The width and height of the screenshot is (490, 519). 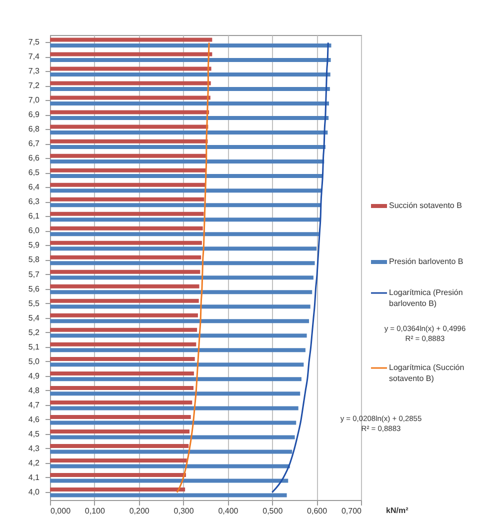 I want to click on y-tick-label: 5,9, so click(x=34, y=245).